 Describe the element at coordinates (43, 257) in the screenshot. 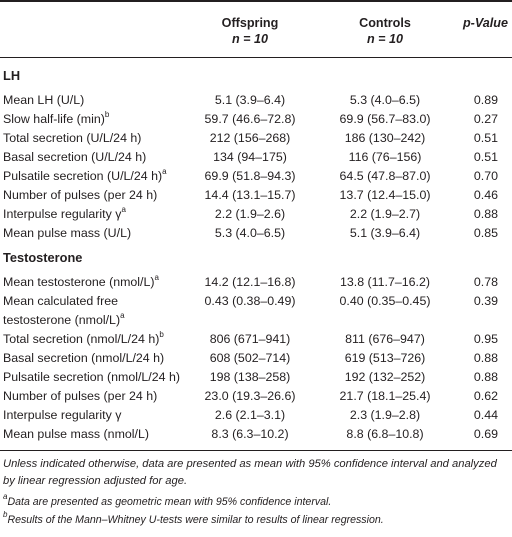

I see `section-title: Testosterone` at that location.